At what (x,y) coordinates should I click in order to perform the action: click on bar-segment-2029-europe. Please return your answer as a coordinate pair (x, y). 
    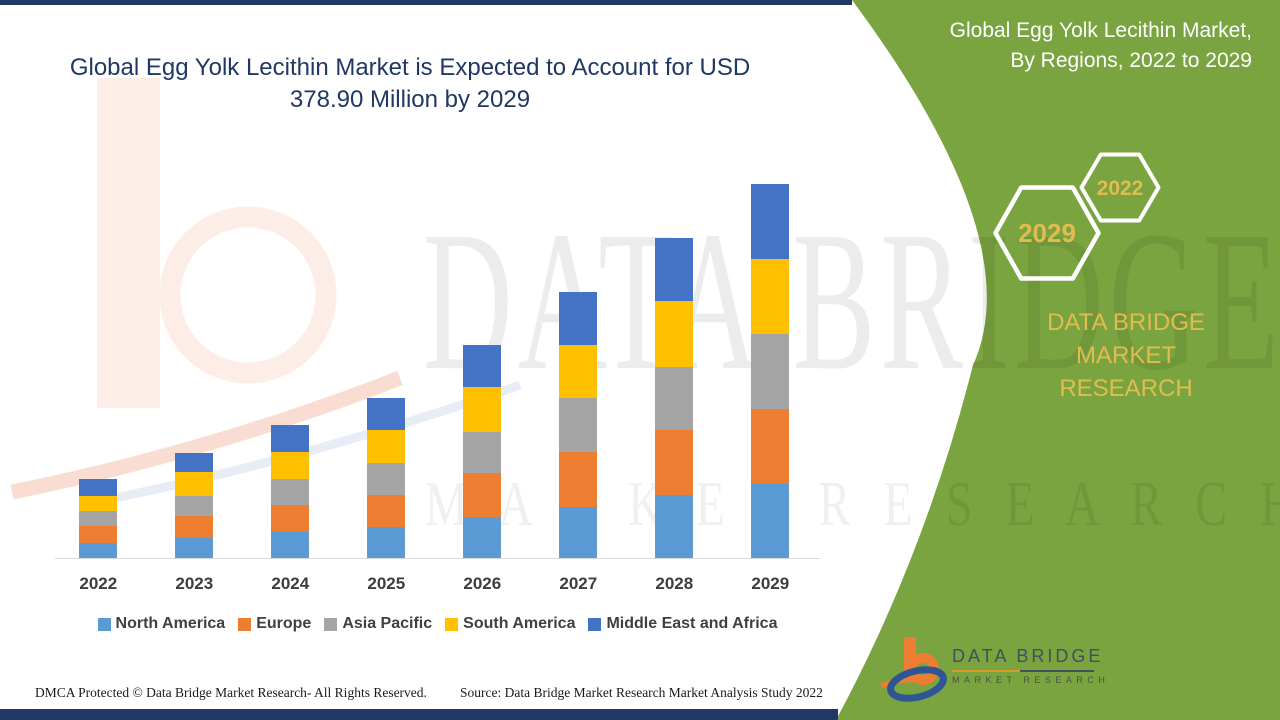
    Looking at the image, I should click on (770, 446).